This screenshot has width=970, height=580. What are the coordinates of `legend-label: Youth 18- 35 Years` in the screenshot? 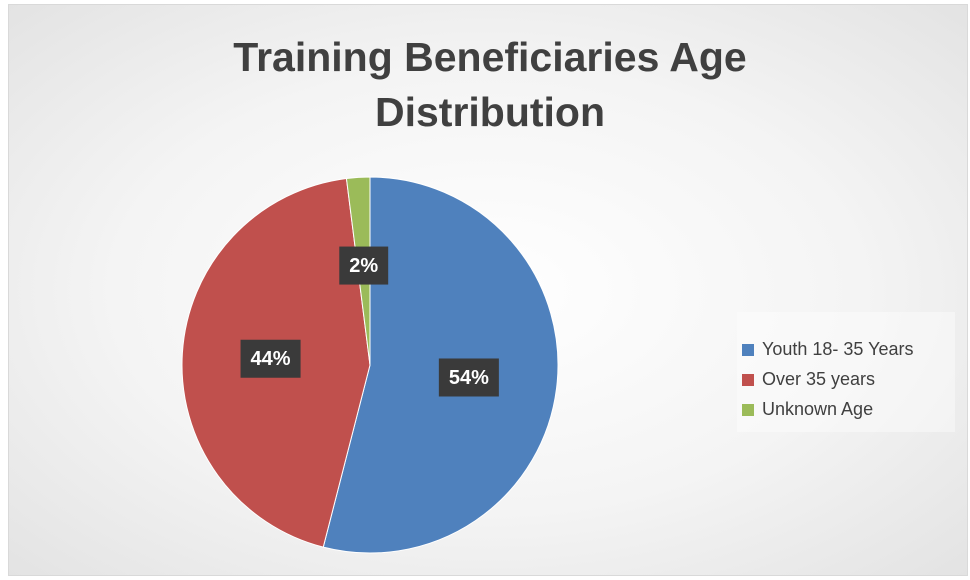 It's located at (837, 349).